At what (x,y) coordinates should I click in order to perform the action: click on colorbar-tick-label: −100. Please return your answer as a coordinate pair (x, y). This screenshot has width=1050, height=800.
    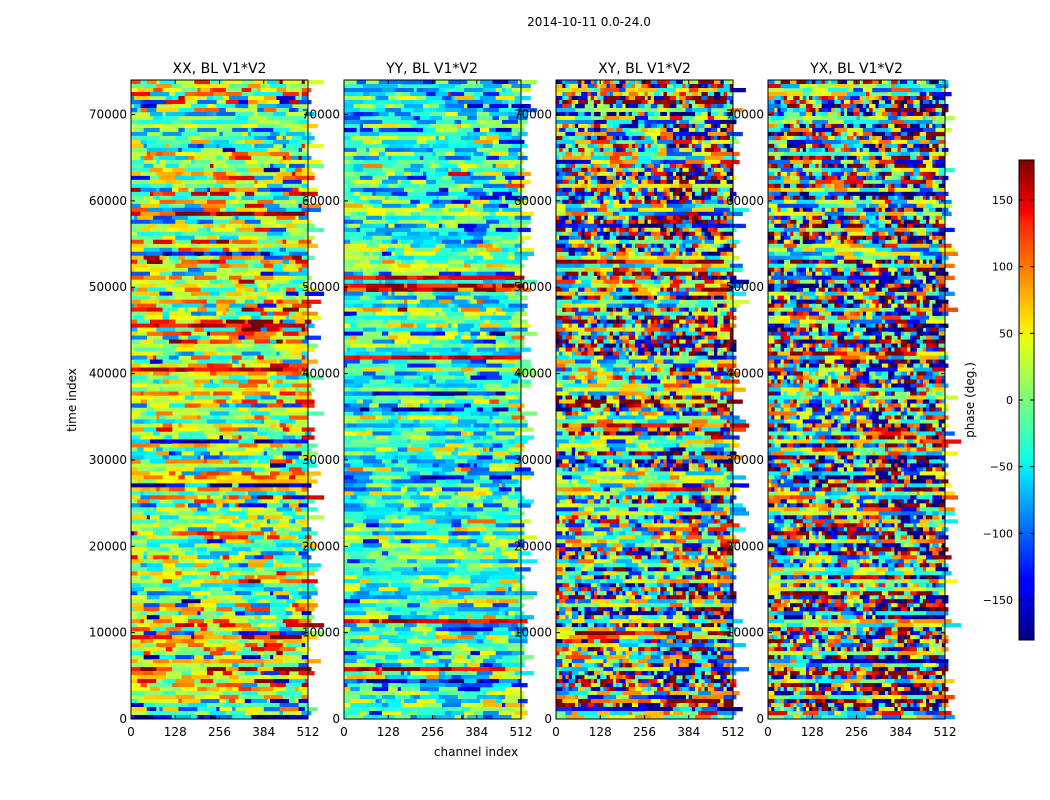
    Looking at the image, I should click on (998, 533).